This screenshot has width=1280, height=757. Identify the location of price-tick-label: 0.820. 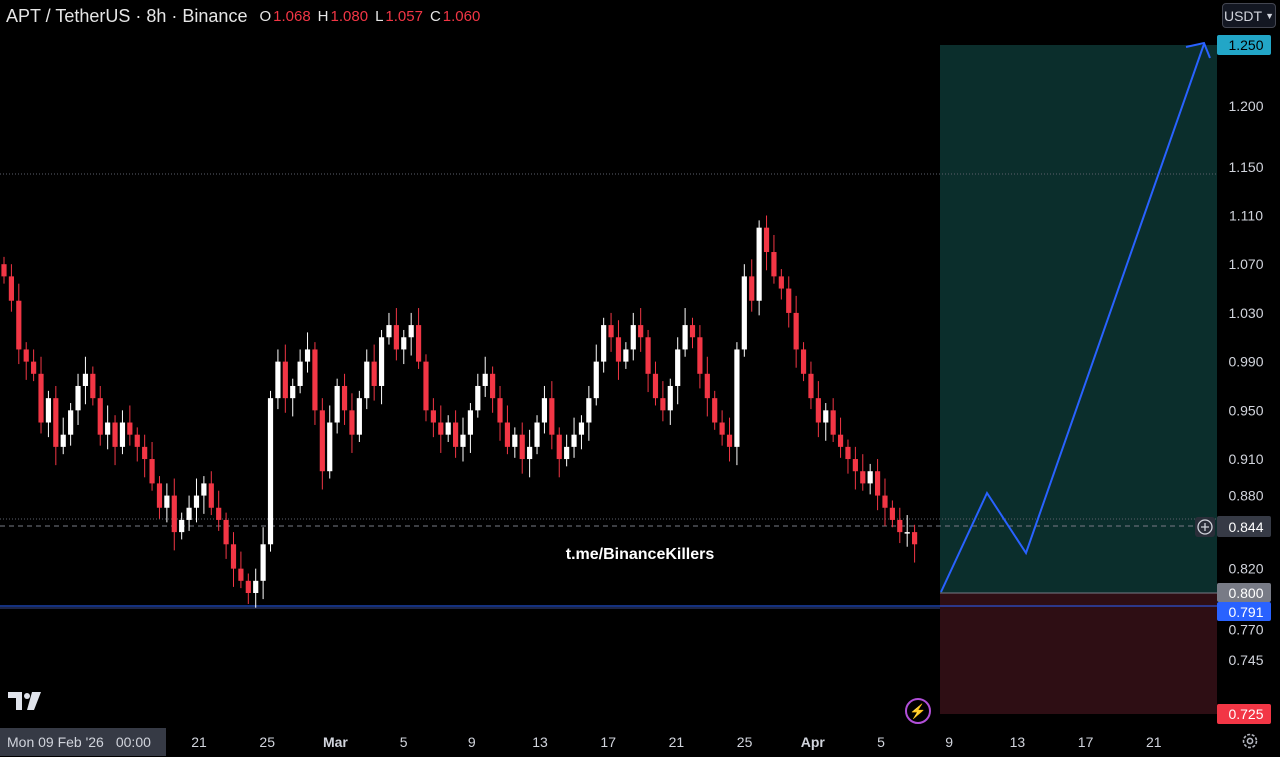
(1245, 569).